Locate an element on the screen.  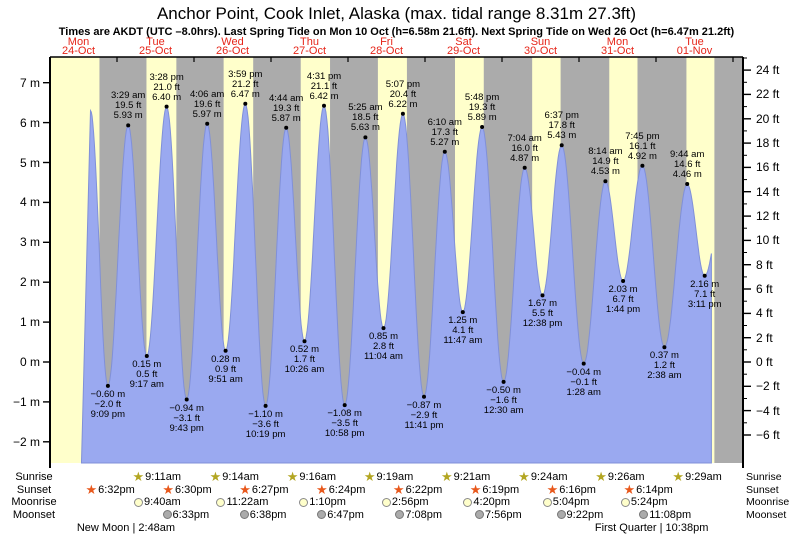
moonrise-entry: 1:10pm is located at coordinates (322, 502).